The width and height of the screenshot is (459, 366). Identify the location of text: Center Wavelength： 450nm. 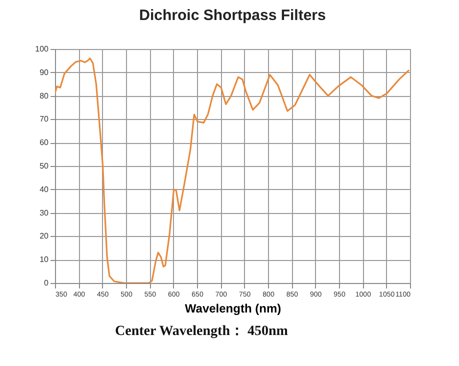
(201, 331).